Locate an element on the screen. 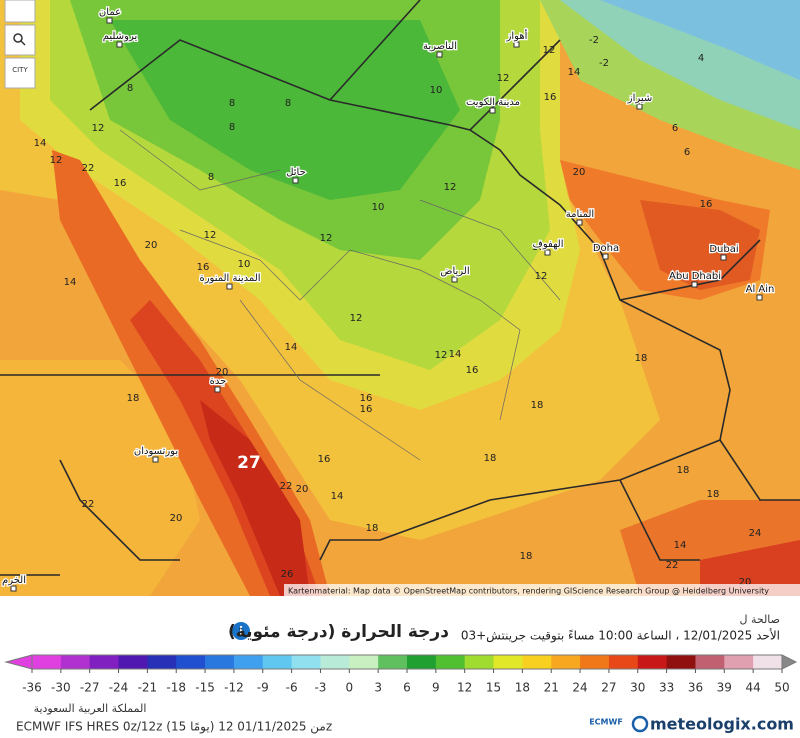 The height and width of the screenshot is (738, 800). region: المملكة العربية السعودية is located at coordinates (90, 708).